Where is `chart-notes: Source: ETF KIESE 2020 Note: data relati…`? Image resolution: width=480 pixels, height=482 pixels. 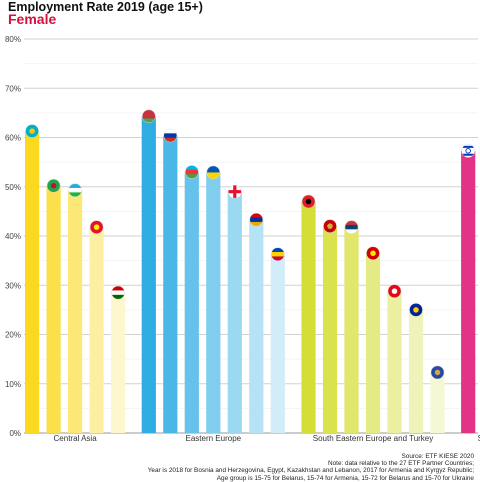
chart-notes: Source: ETF KIESE 2020 Note: data relati… is located at coordinates (311, 467).